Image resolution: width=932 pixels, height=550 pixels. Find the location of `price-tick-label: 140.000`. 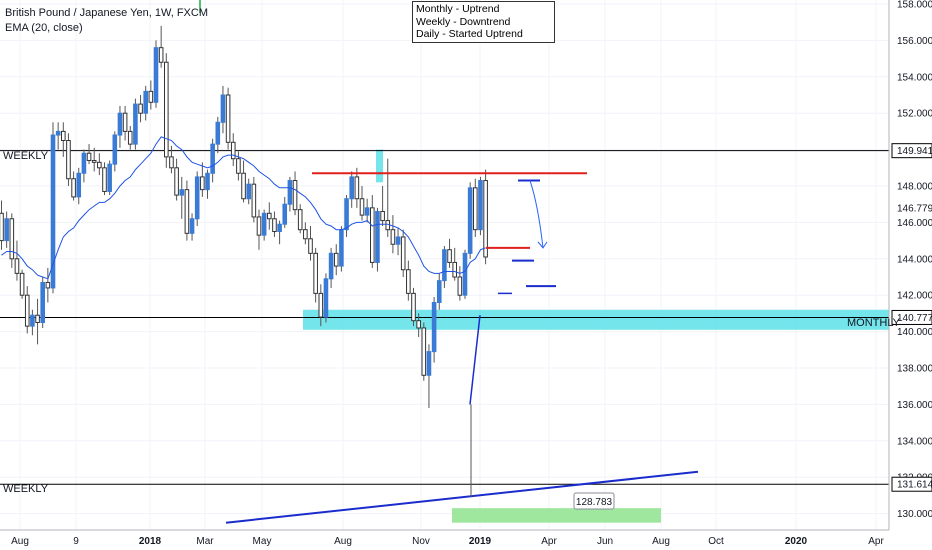

price-tick-label: 140.000 is located at coordinates (914, 332).